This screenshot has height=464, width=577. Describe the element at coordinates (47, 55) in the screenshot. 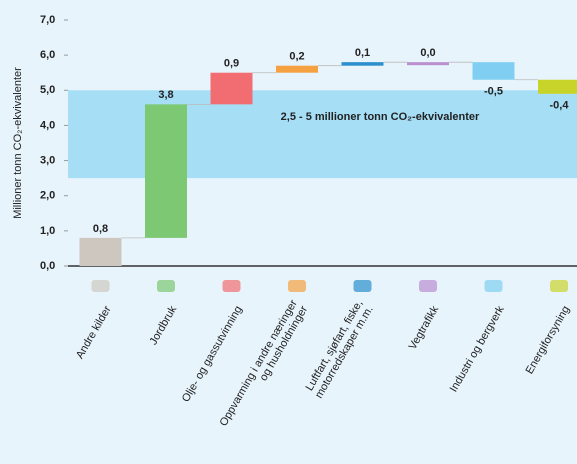

I see `y-tick-label: 6,0` at that location.